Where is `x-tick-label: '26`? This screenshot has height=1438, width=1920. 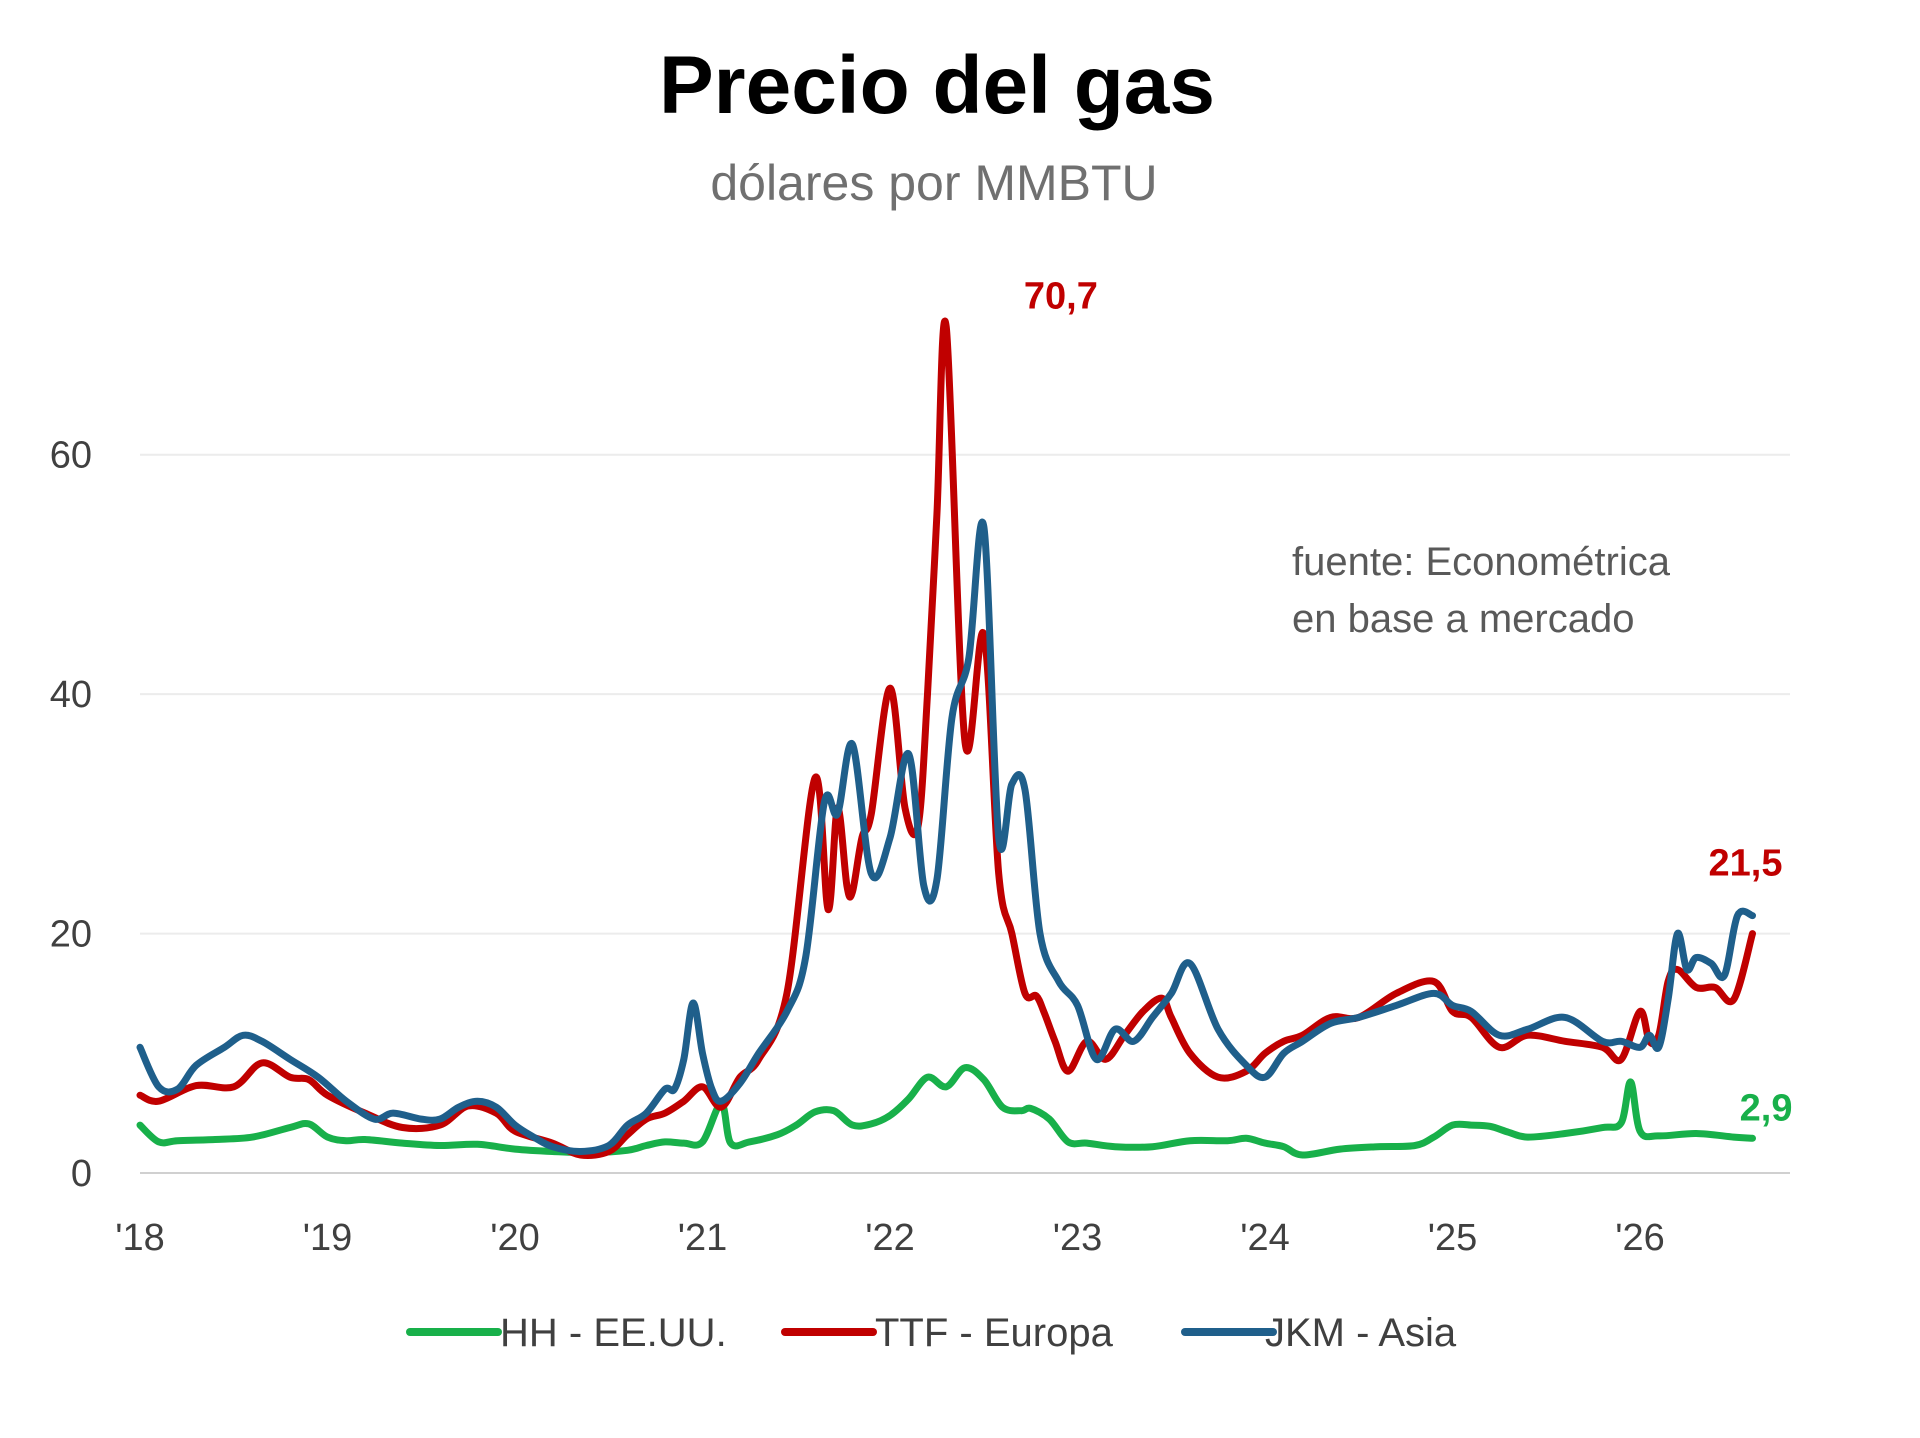 x-tick-label: '26 is located at coordinates (1640, 1238).